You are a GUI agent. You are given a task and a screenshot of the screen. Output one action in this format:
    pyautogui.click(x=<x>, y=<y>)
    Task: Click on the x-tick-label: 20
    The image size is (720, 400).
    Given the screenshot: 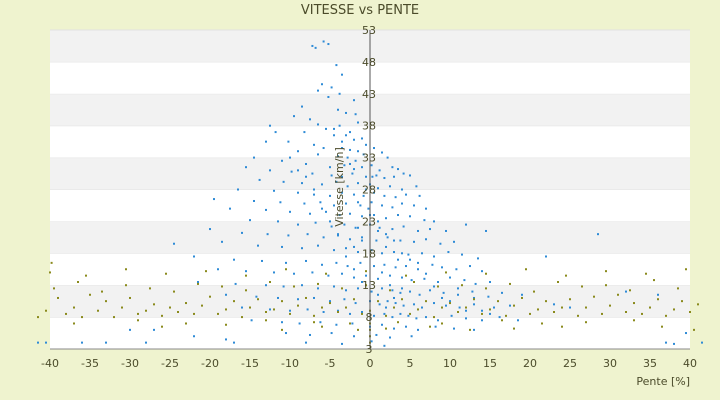 What is the action you would take?
    pyautogui.click(x=530, y=363)
    